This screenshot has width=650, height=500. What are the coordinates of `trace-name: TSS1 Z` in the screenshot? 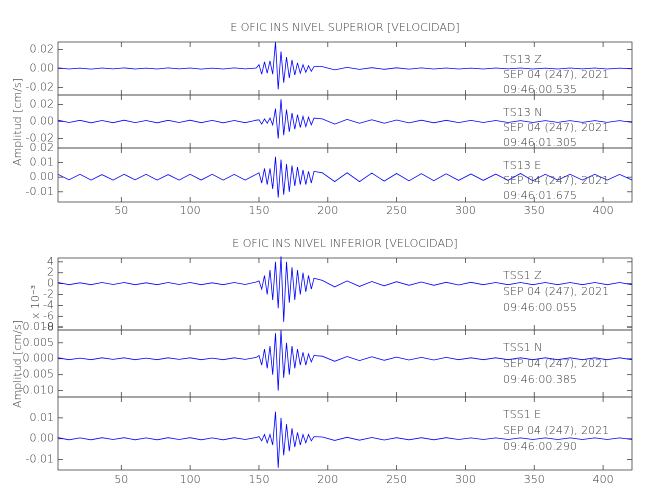 It's located at (522, 275).